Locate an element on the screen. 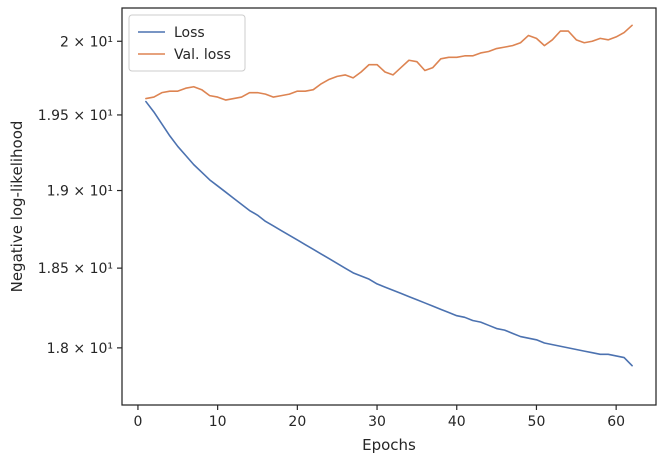 This screenshot has width=667, height=463. y-axis-label: Negative log-likelihood is located at coordinates (17, 207).